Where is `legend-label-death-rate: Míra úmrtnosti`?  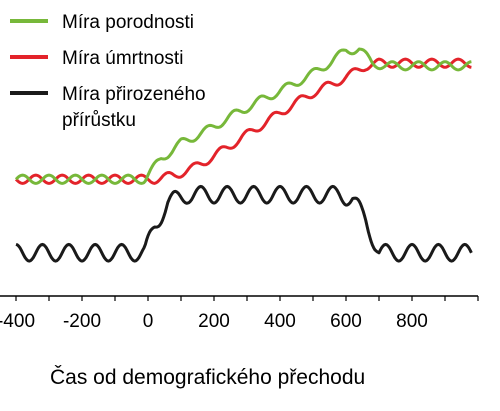
legend-label-death-rate: Míra úmrtnosti is located at coordinates (122, 58).